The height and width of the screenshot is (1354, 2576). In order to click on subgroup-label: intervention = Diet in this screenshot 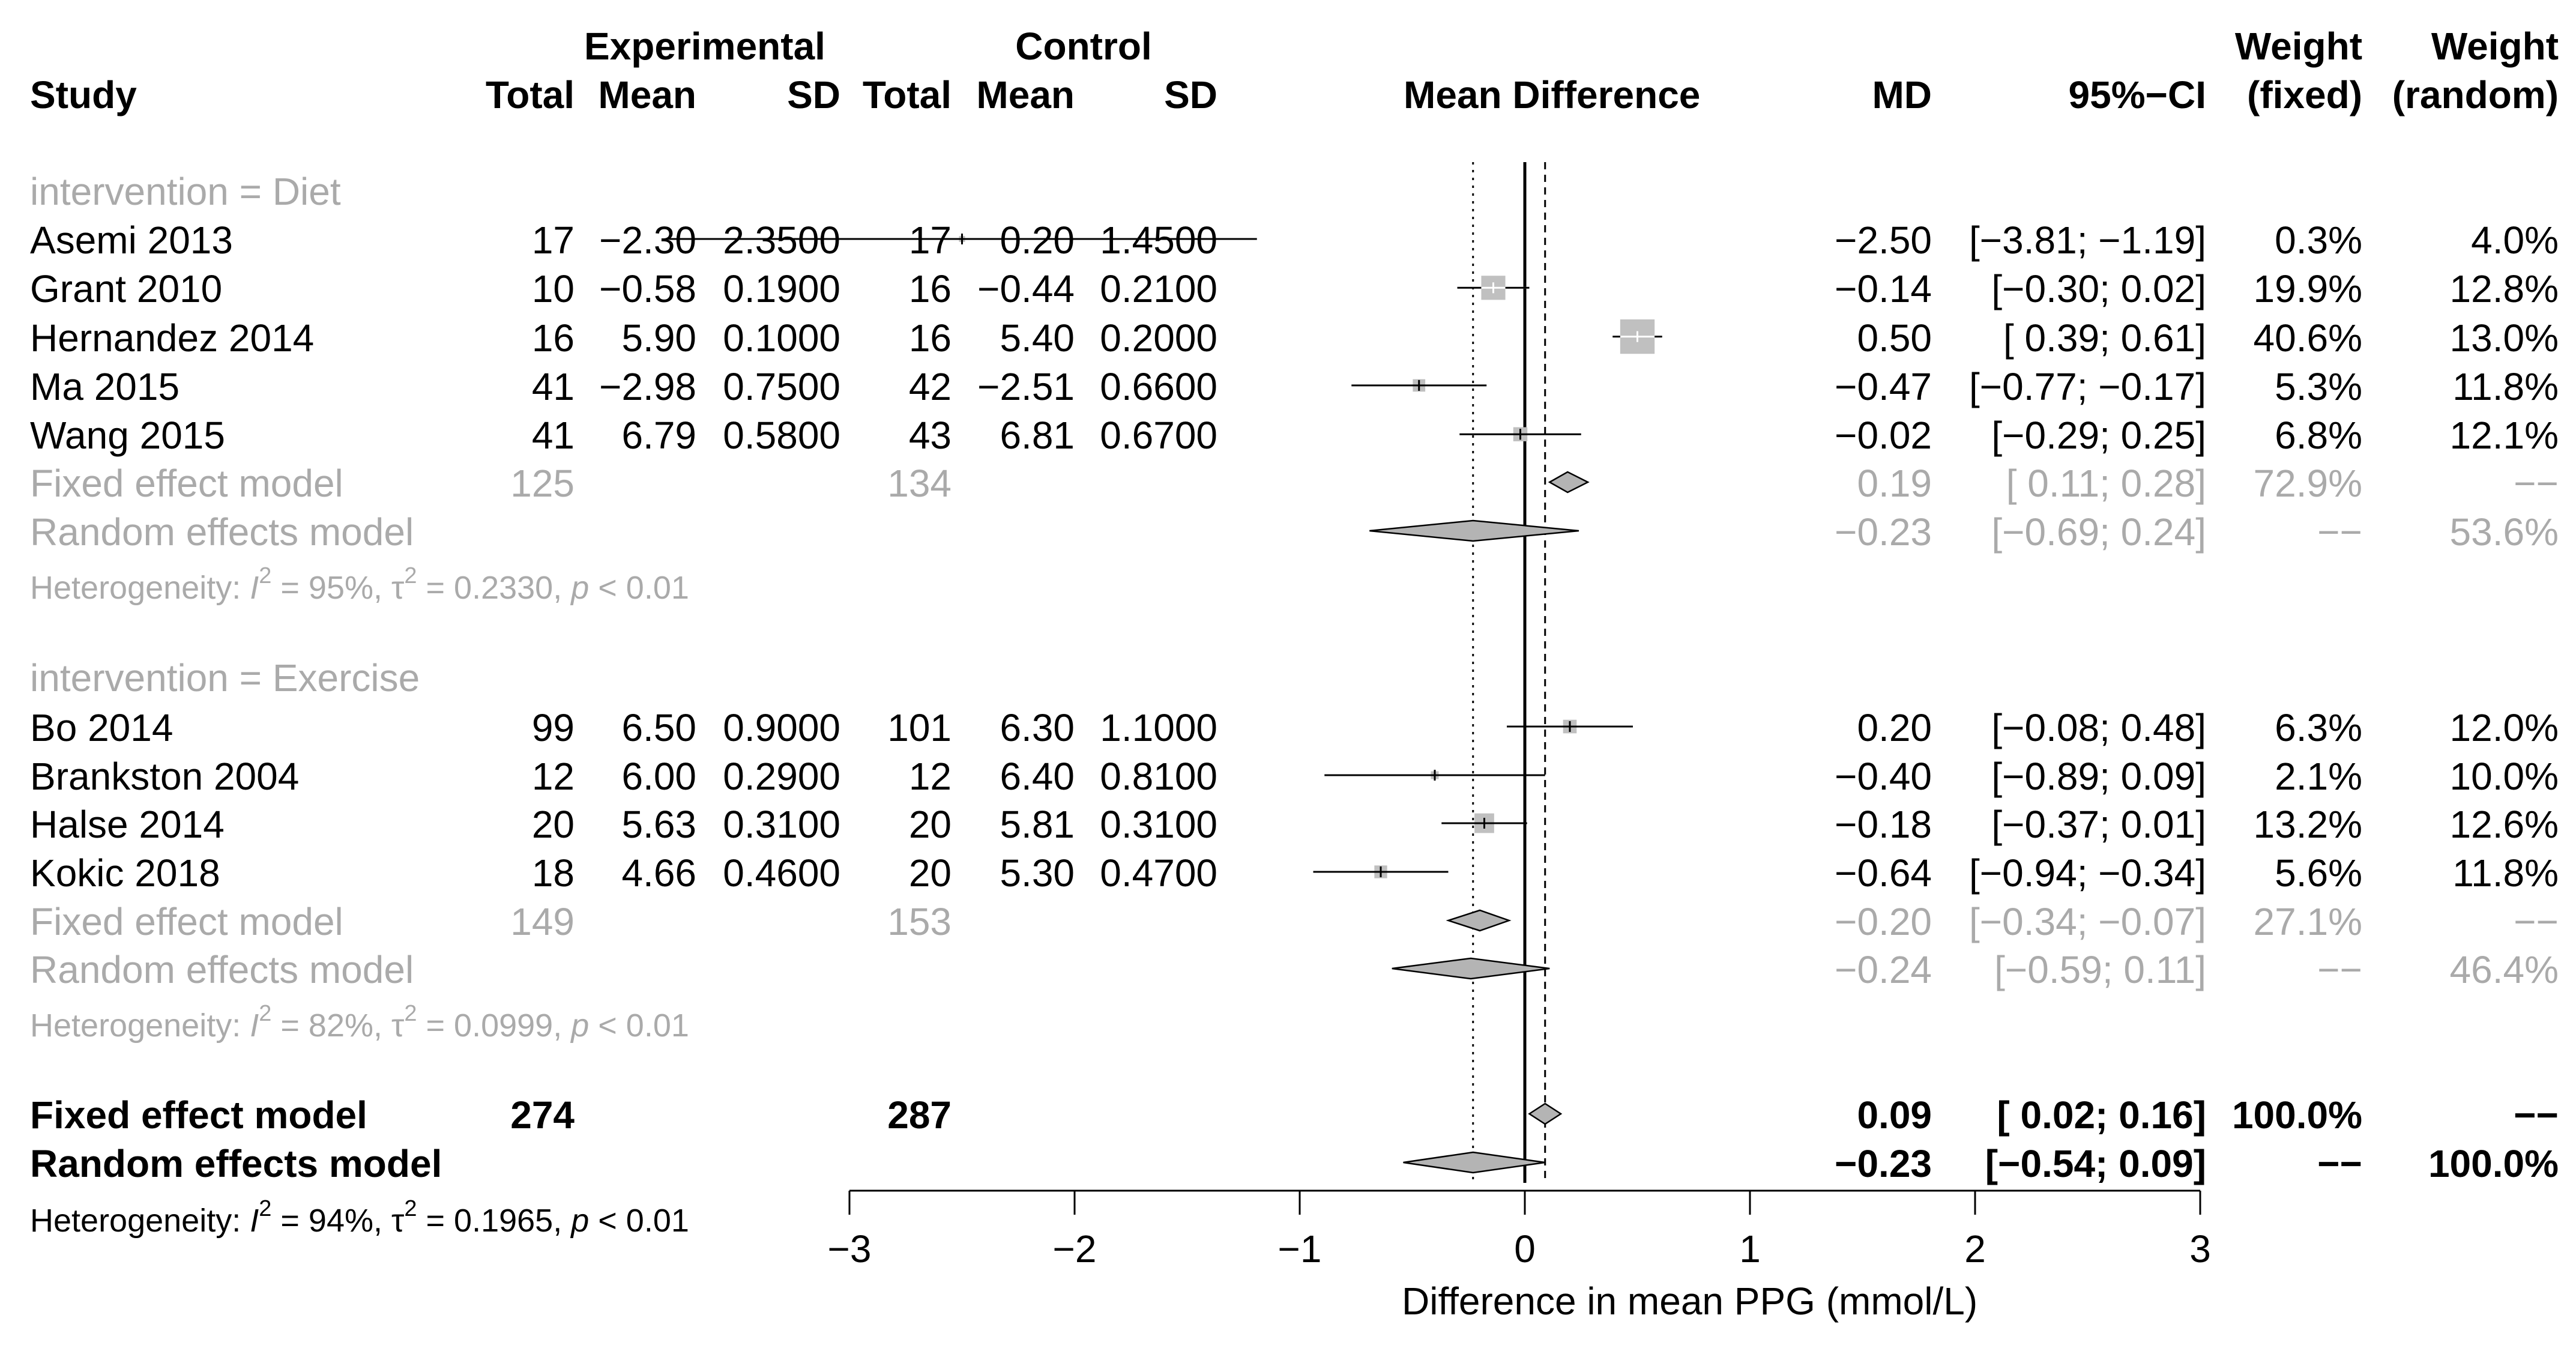, I will do `click(185, 191)`.